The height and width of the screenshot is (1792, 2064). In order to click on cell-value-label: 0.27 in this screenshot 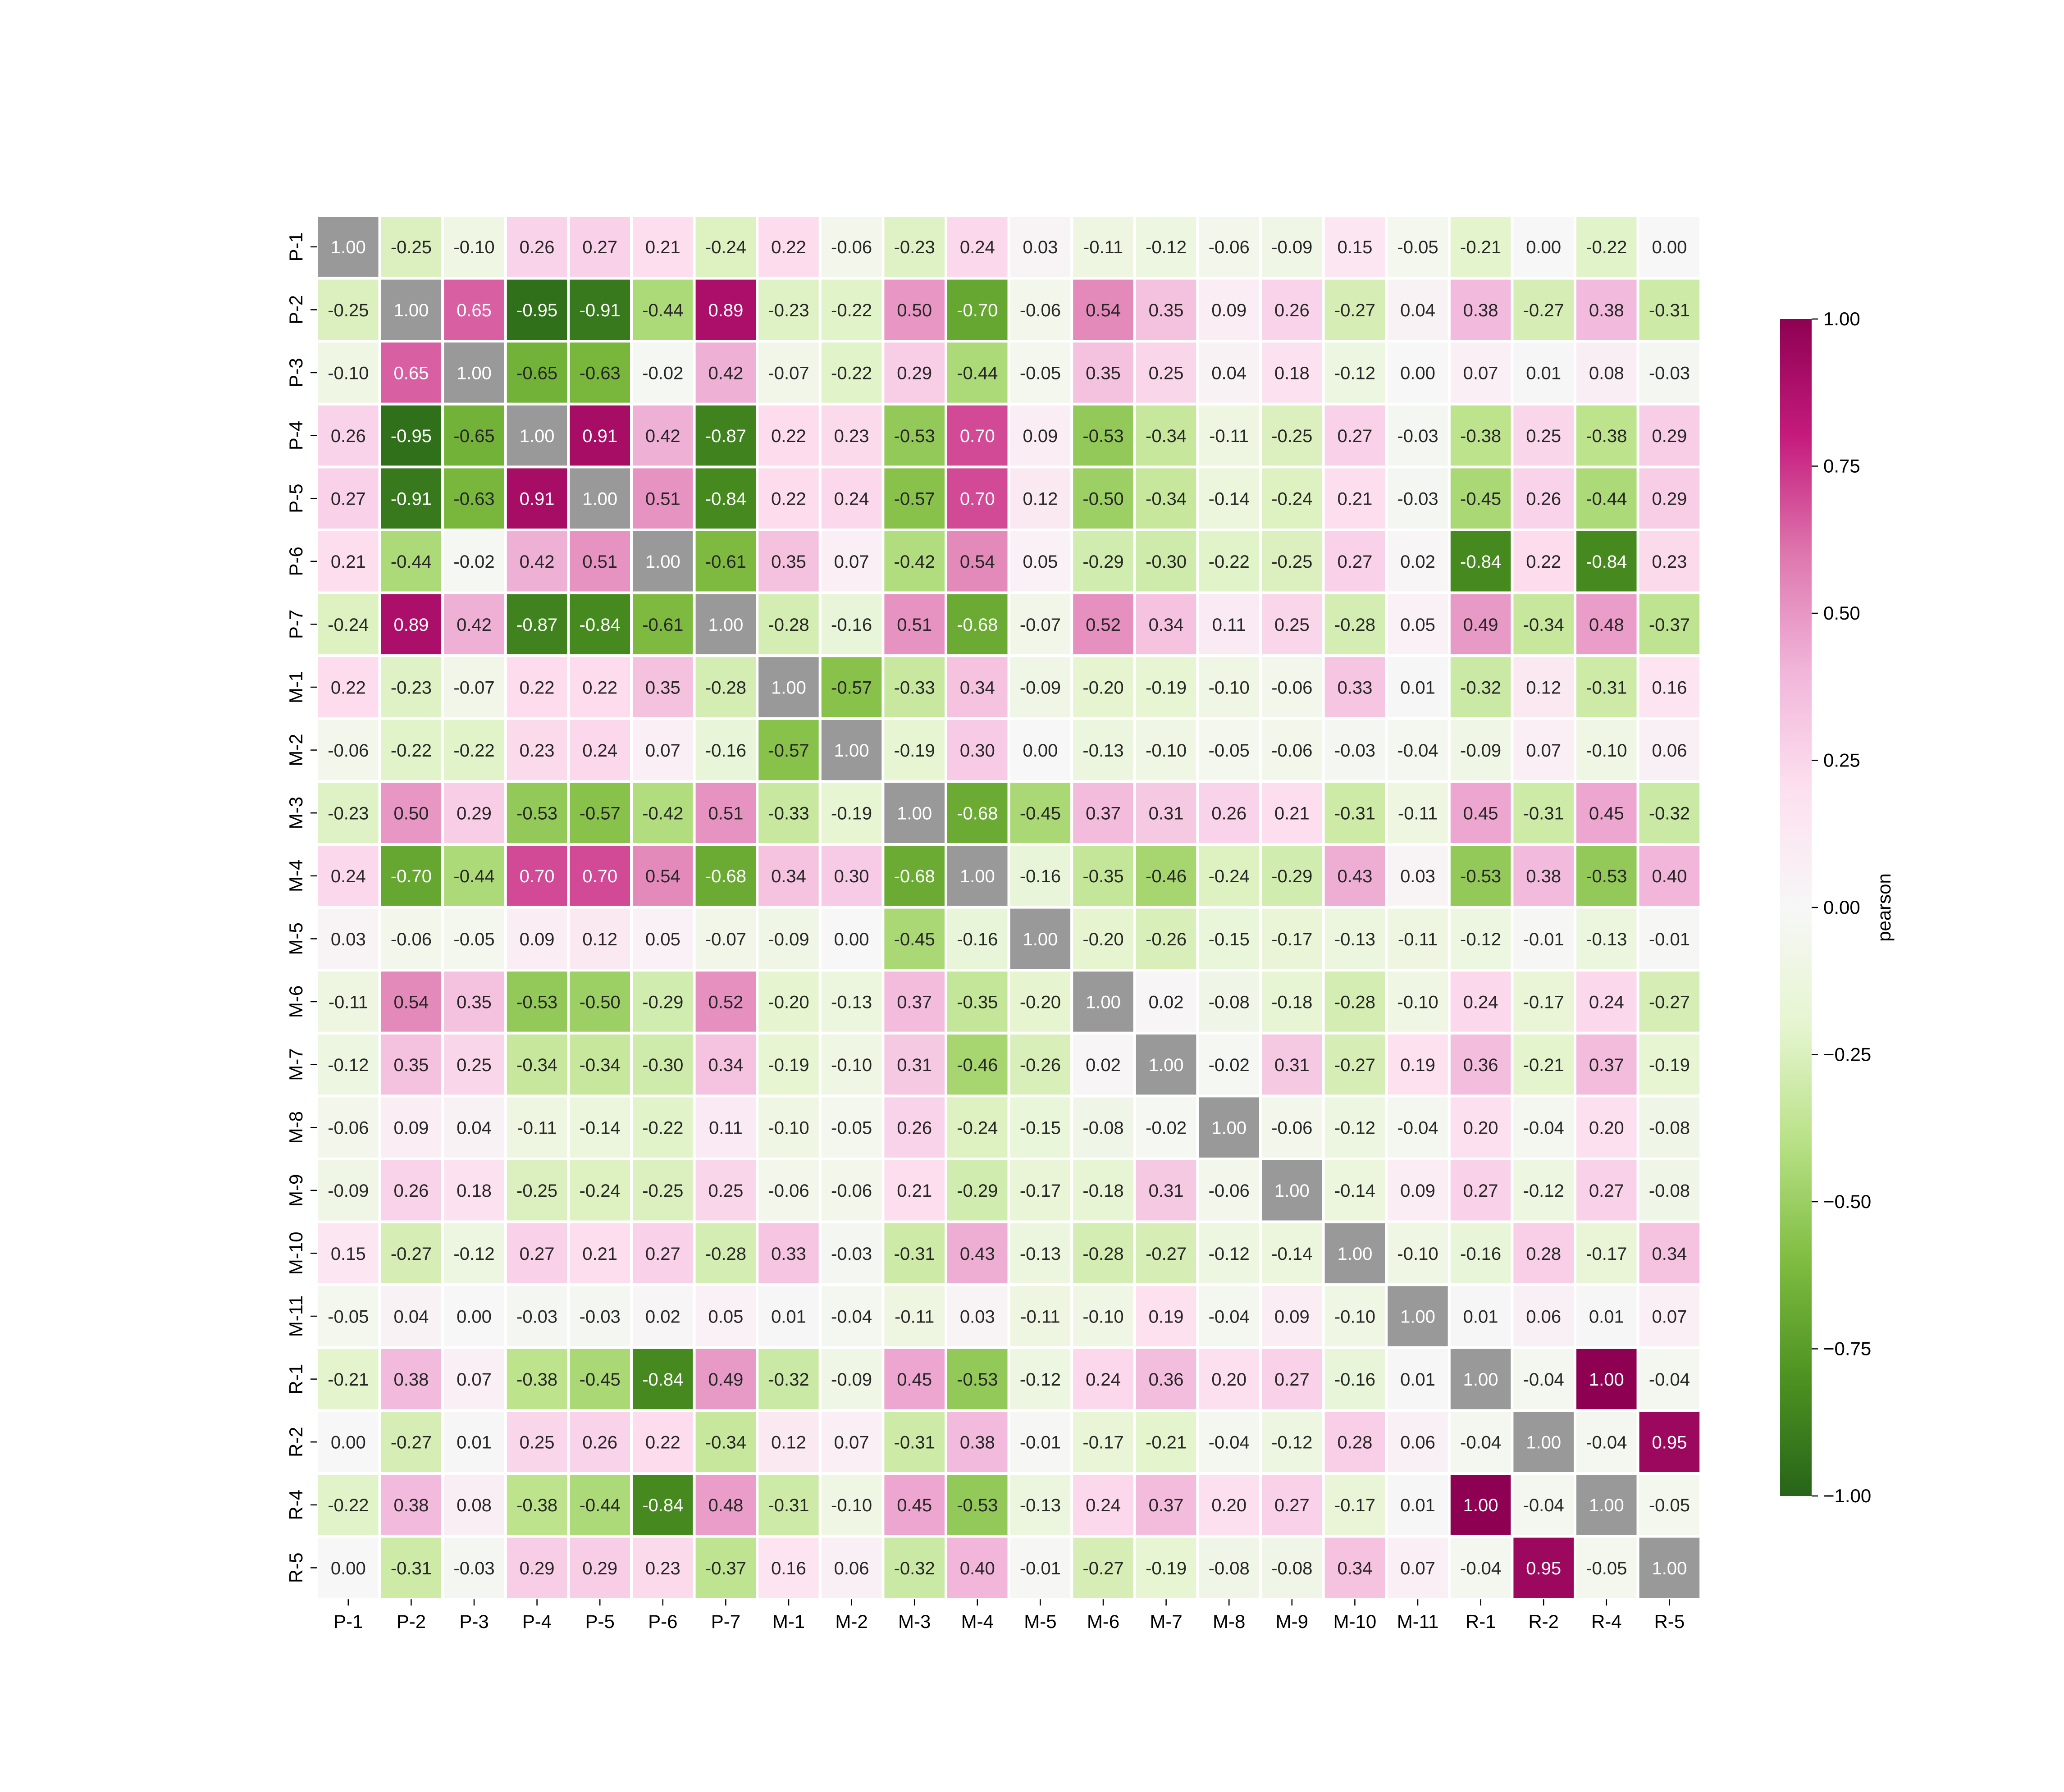, I will do `click(537, 1254)`.